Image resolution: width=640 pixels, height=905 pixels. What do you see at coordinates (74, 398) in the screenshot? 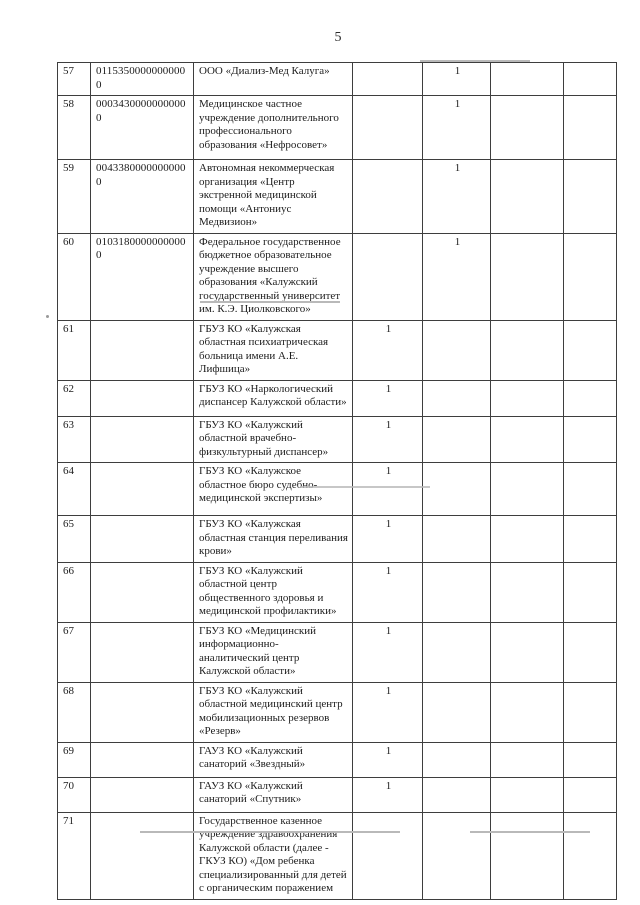
I see `row-number-cell: 62` at bounding box center [74, 398].